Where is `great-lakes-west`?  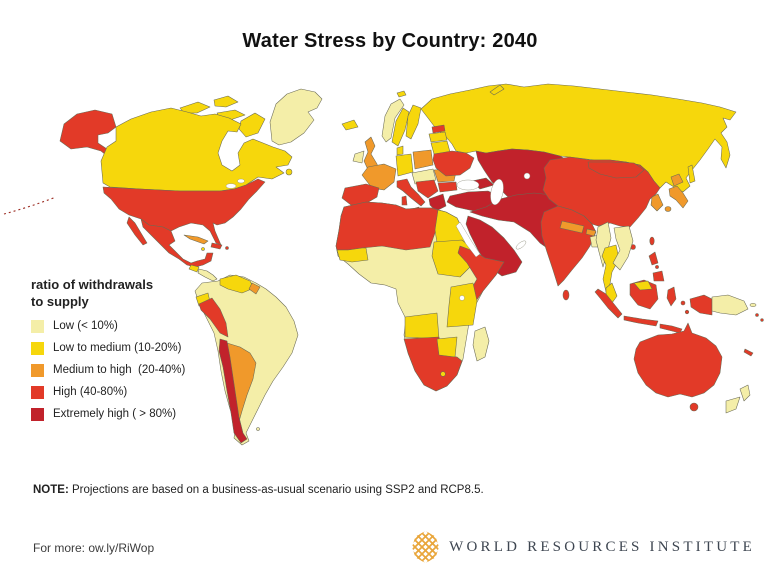
great-lakes-west is located at coordinates (231, 186).